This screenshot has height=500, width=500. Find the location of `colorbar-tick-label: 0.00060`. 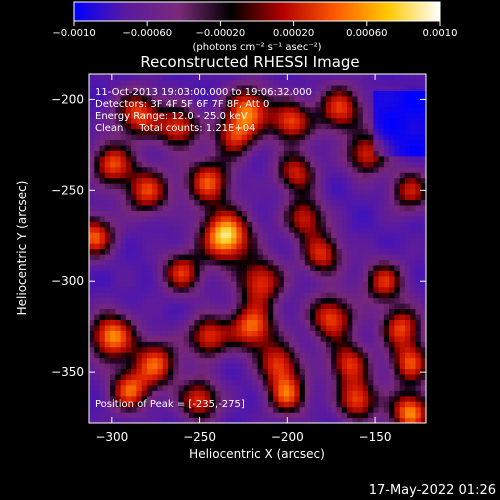

colorbar-tick-label: 0.00060 is located at coordinates (366, 33).